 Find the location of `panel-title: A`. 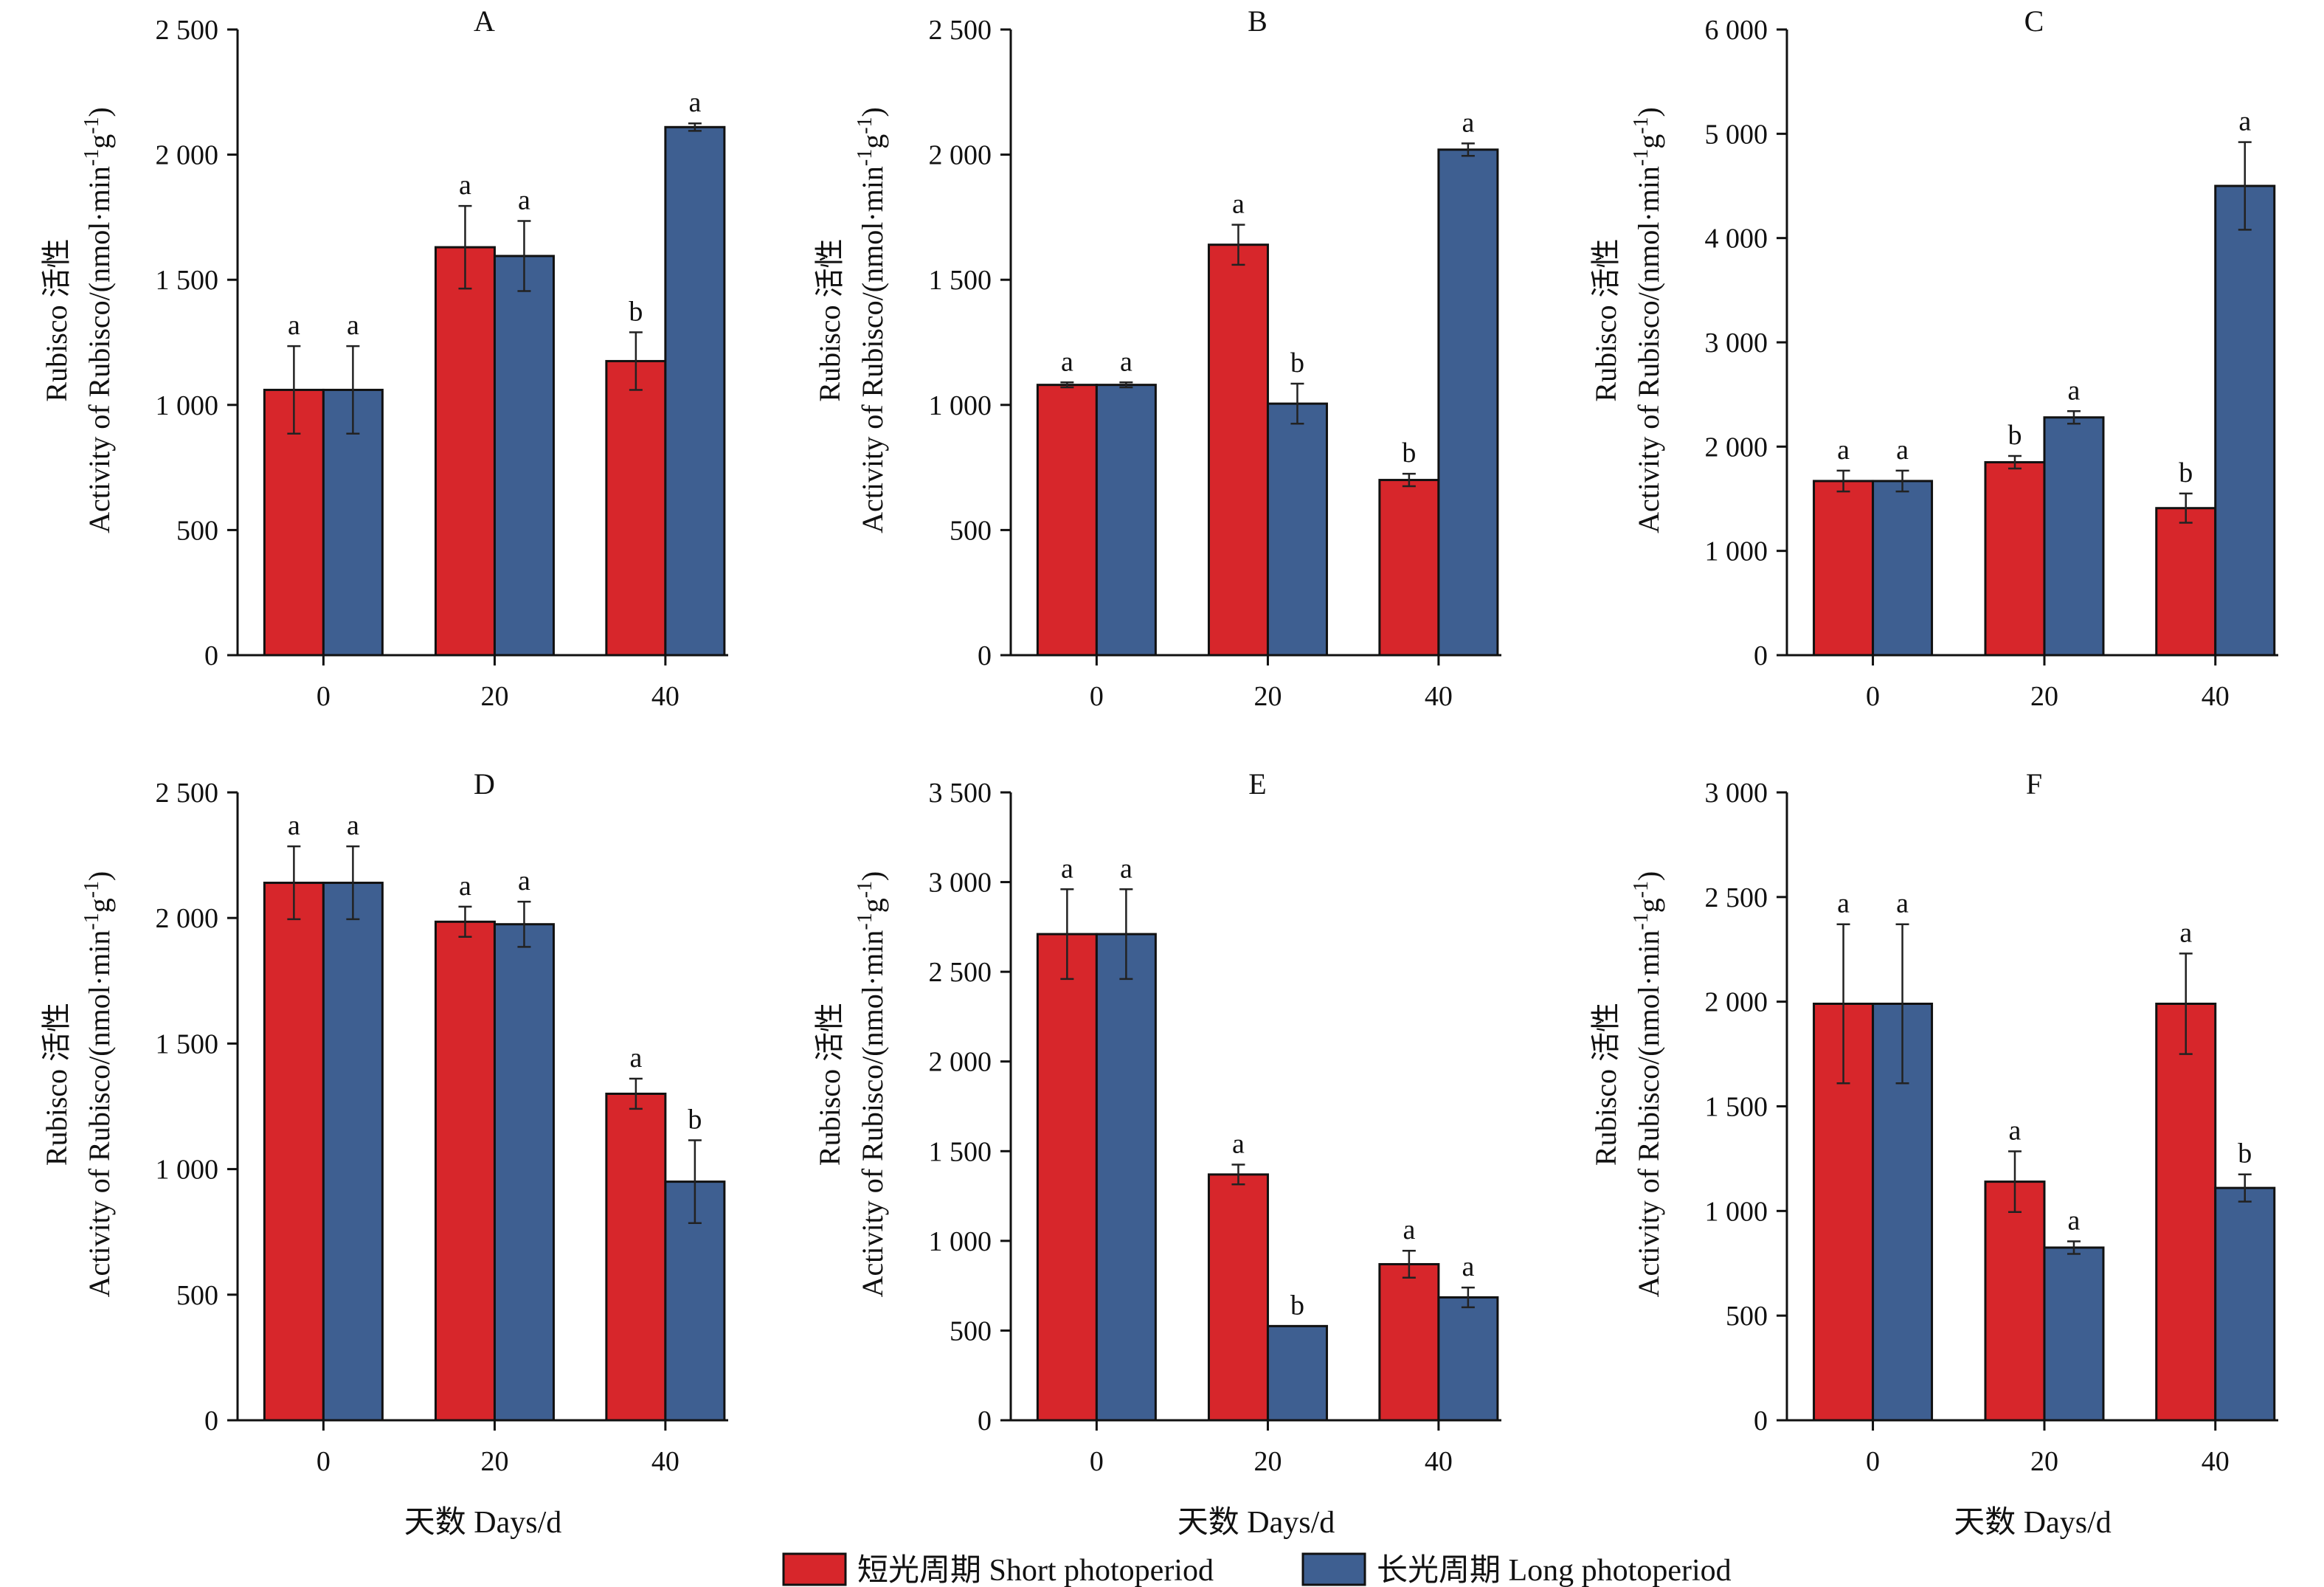

panel-title: A is located at coordinates (484, 21).